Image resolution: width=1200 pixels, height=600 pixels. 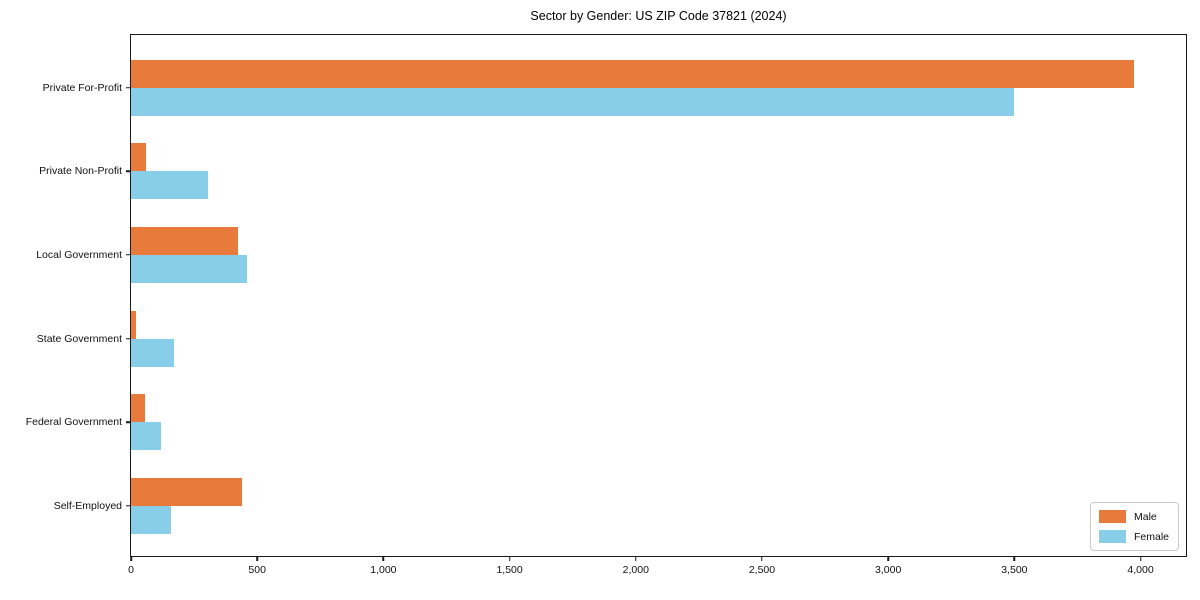 What do you see at coordinates (79, 254) in the screenshot?
I see `y-tick-label: Local Government` at bounding box center [79, 254].